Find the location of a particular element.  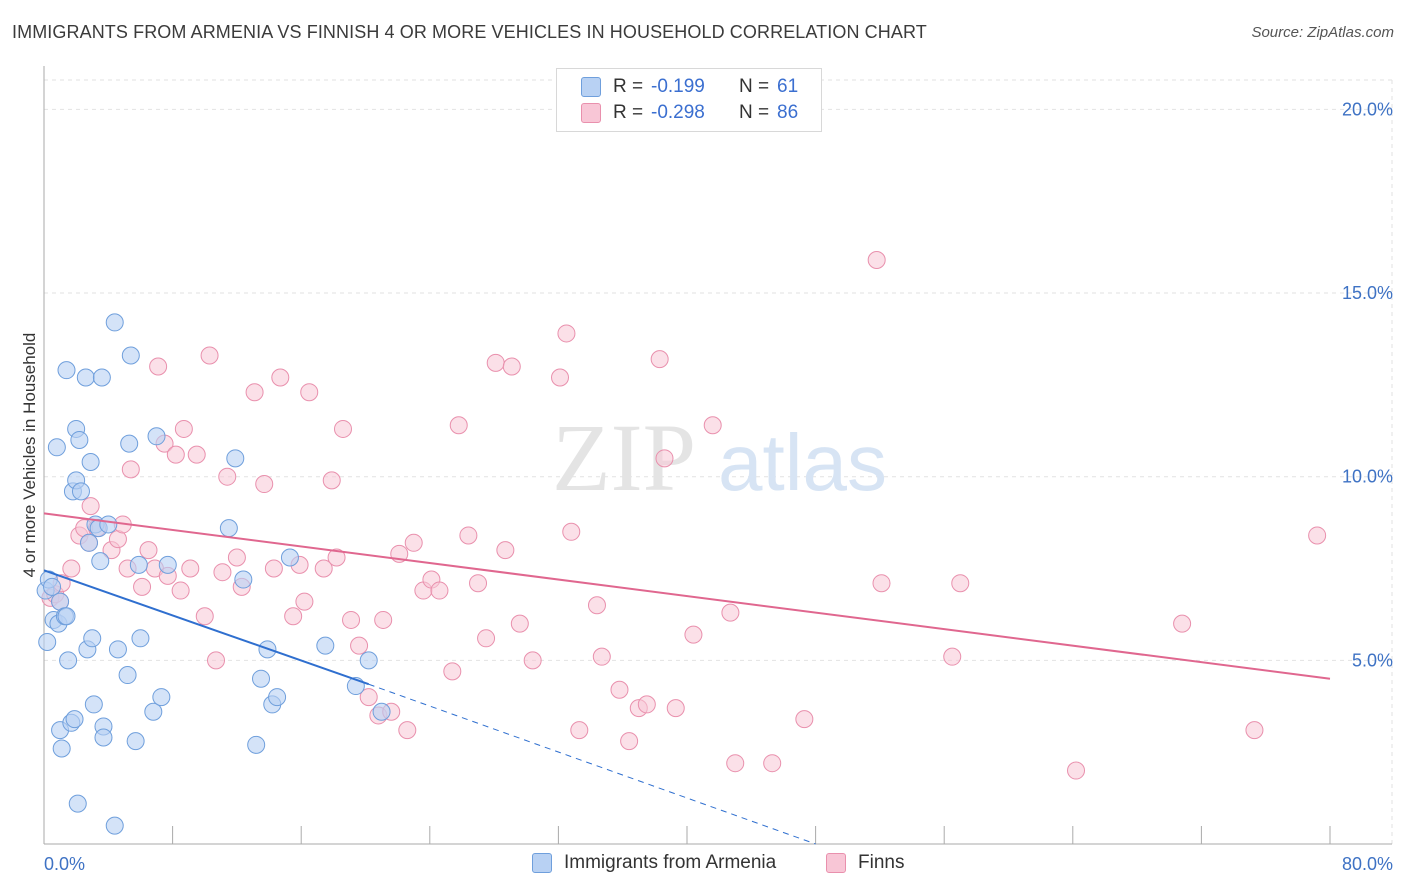

trend-line-armenia-extension is located at coordinates (592, 764).